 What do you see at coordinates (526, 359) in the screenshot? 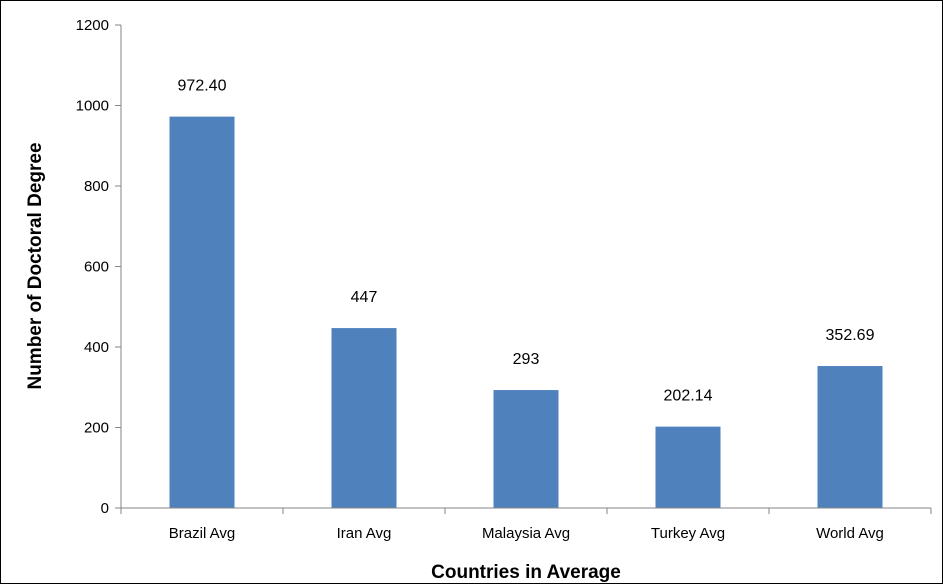
I see `data-label: 293` at bounding box center [526, 359].